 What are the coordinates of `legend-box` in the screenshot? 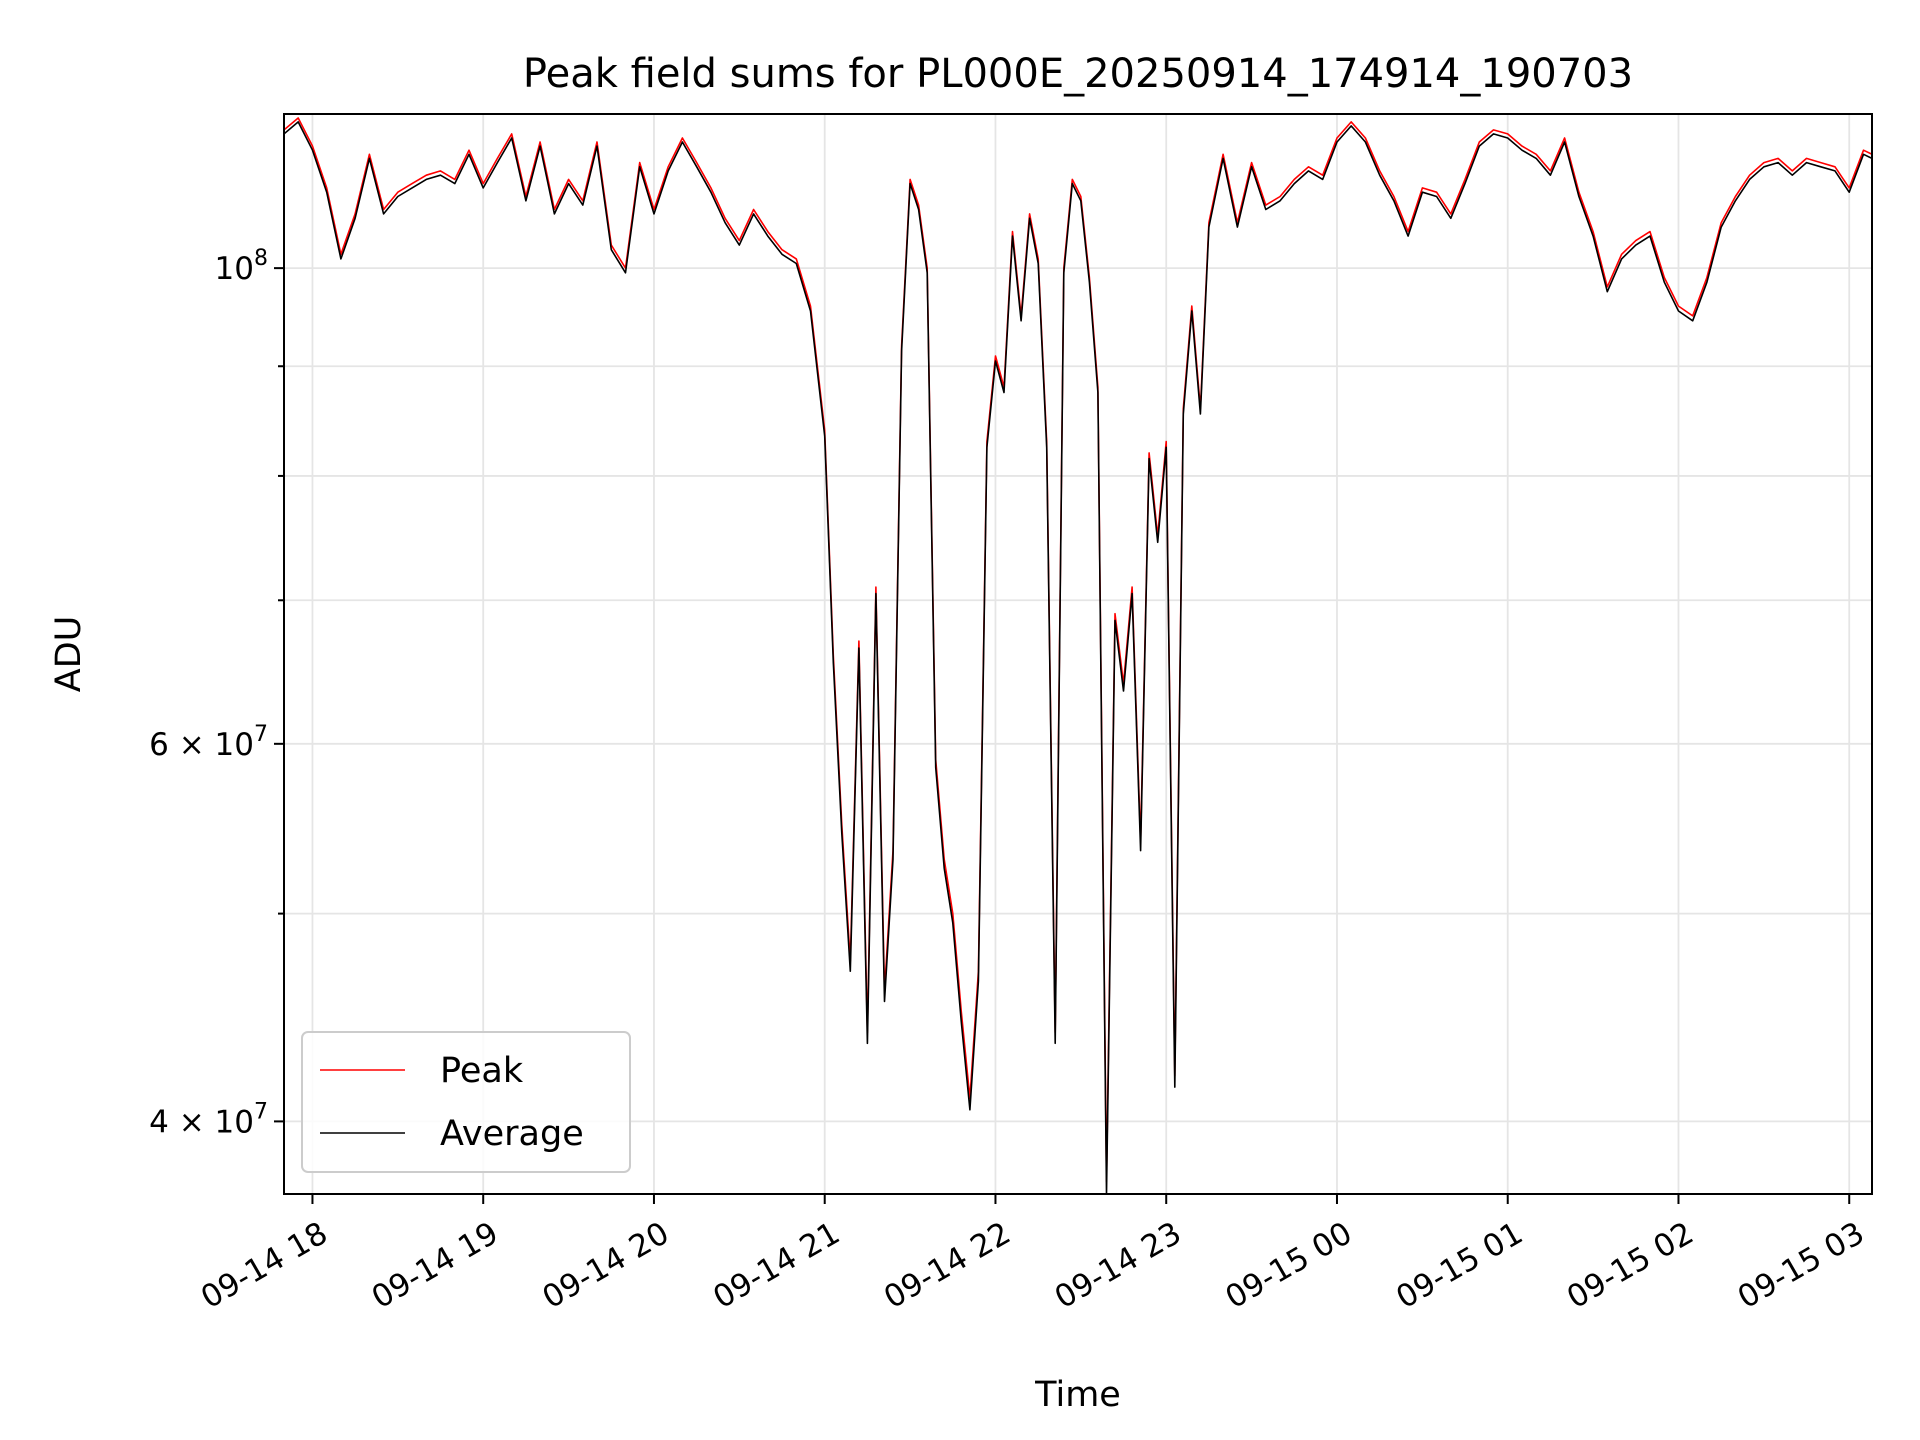 It's located at (466, 1102).